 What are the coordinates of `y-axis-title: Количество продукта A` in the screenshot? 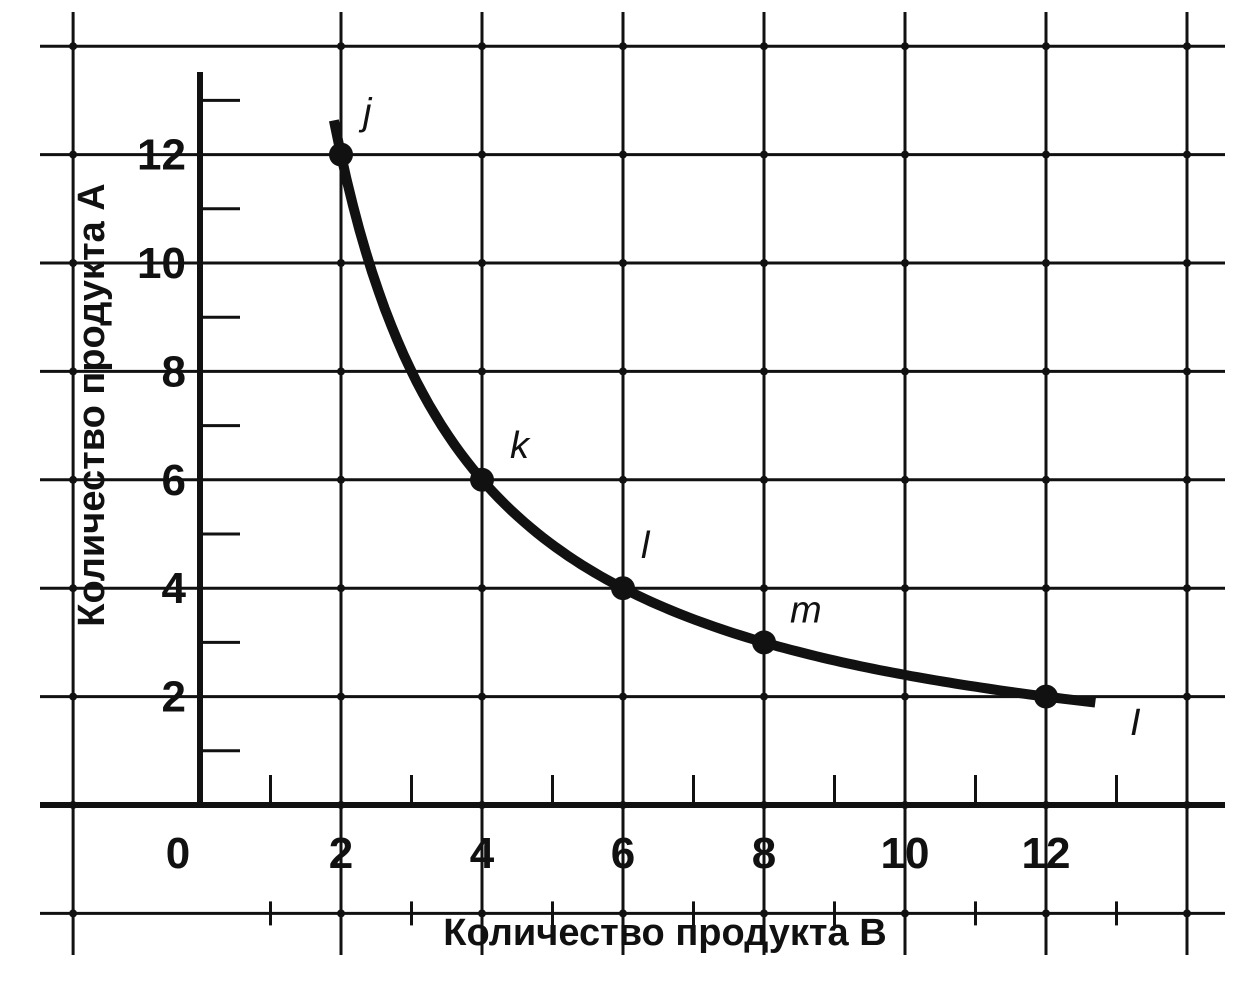 It's located at (92, 404).